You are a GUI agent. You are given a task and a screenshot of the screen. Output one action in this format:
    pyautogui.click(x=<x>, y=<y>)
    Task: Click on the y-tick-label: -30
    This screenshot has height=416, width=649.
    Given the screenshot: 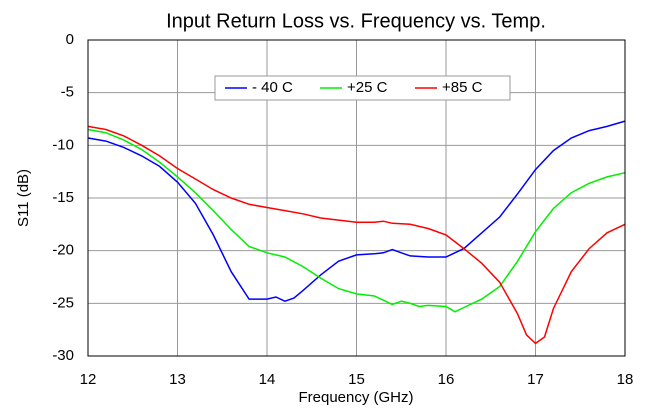 What is the action you would take?
    pyautogui.click(x=63, y=355)
    